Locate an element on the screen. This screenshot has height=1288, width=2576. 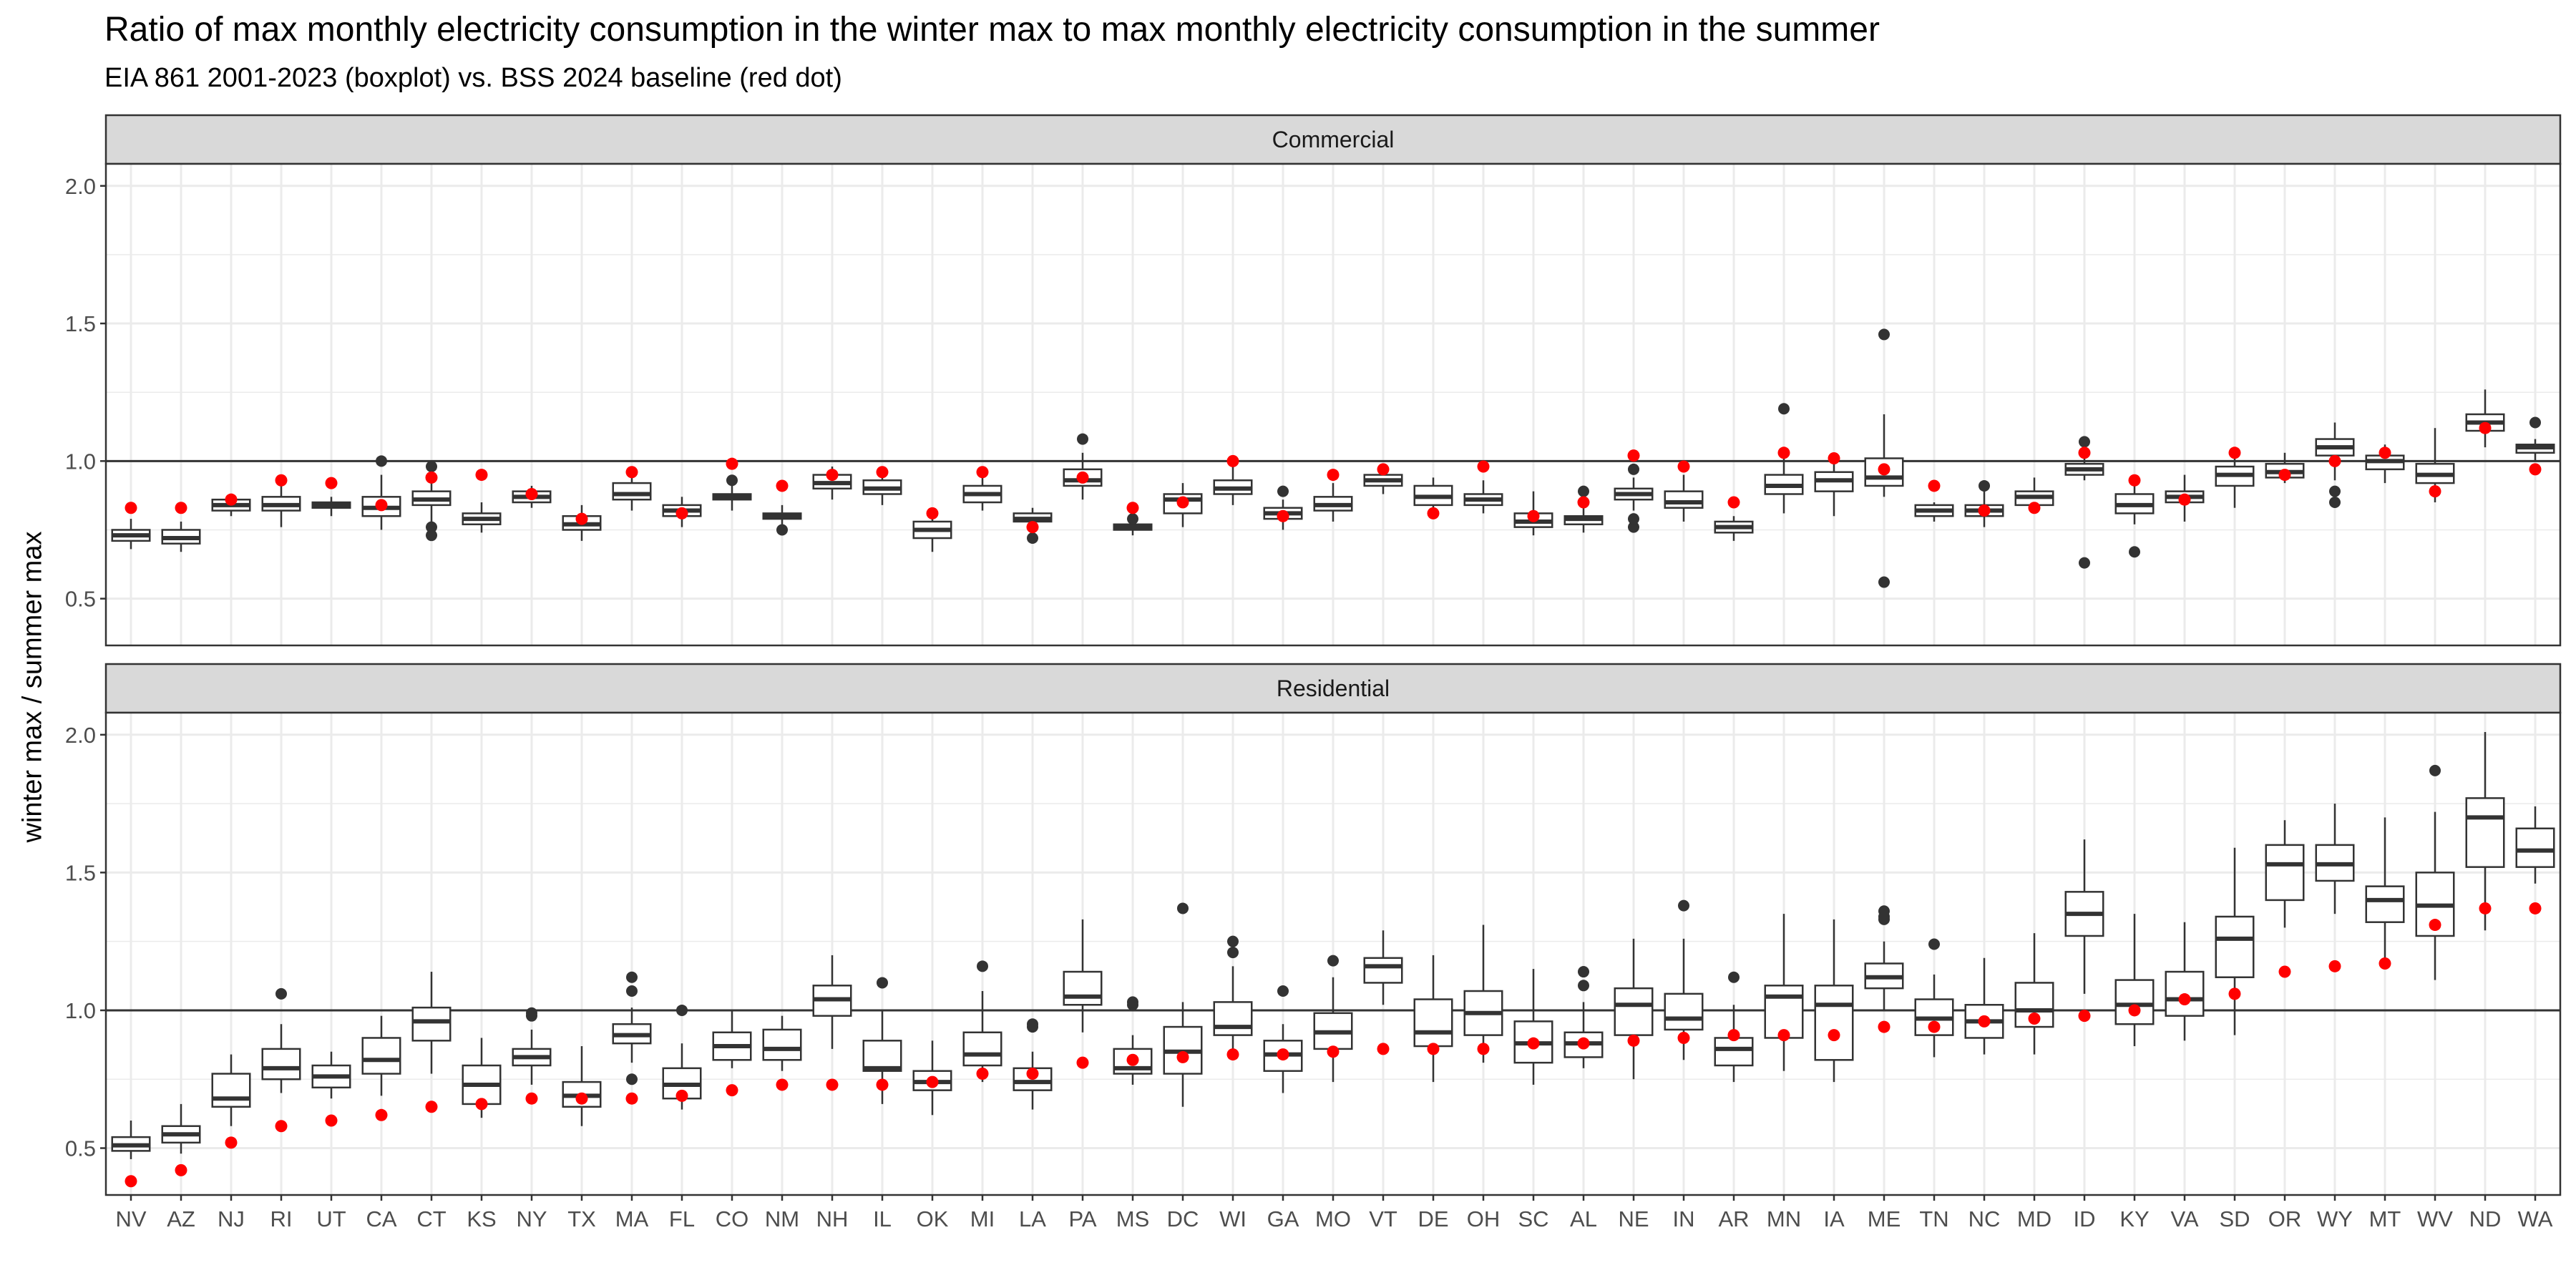
outlier-ny is located at coordinates (531, 1013).